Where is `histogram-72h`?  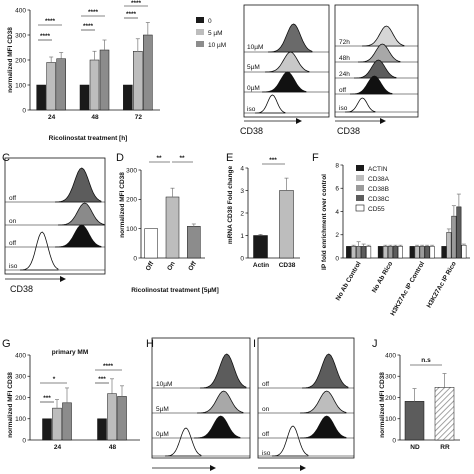
histogram-72h is located at coordinates (383, 36).